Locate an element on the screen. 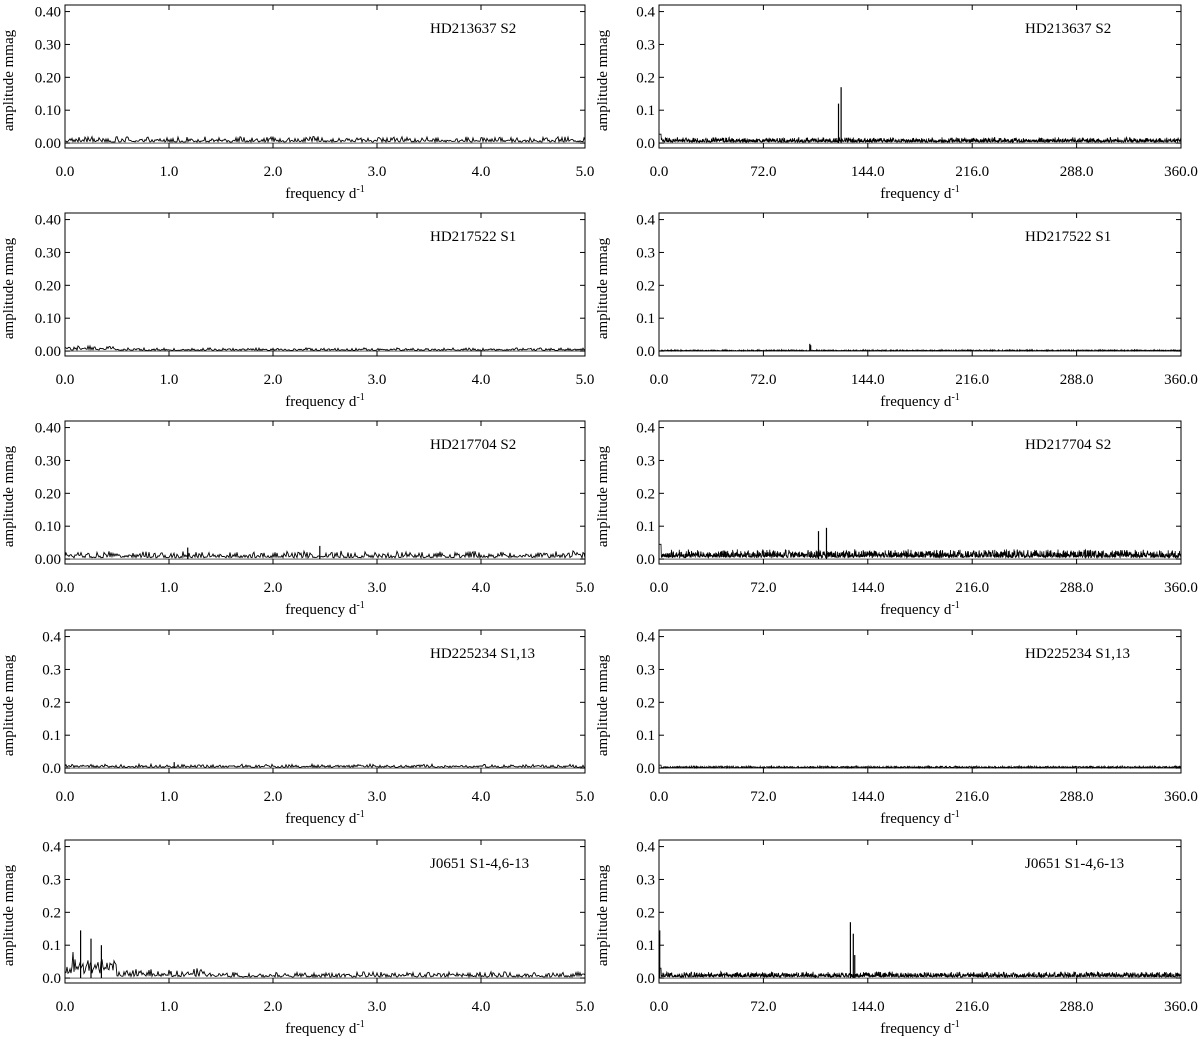 Image resolution: width=1200 pixels, height=1045 pixels. star-label: HD213637 S2 is located at coordinates (1068, 29).